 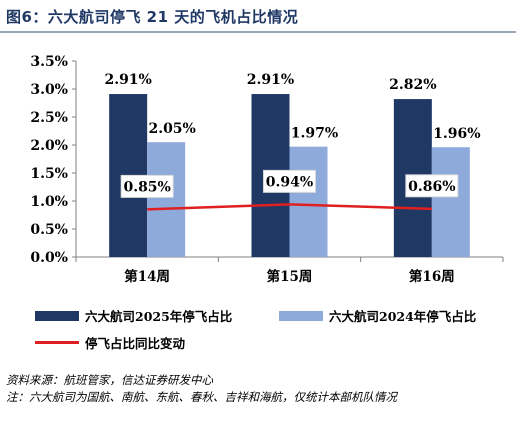 What do you see at coordinates (49, 62) in the screenshot?
I see `y-tick-label: 3.5%` at bounding box center [49, 62].